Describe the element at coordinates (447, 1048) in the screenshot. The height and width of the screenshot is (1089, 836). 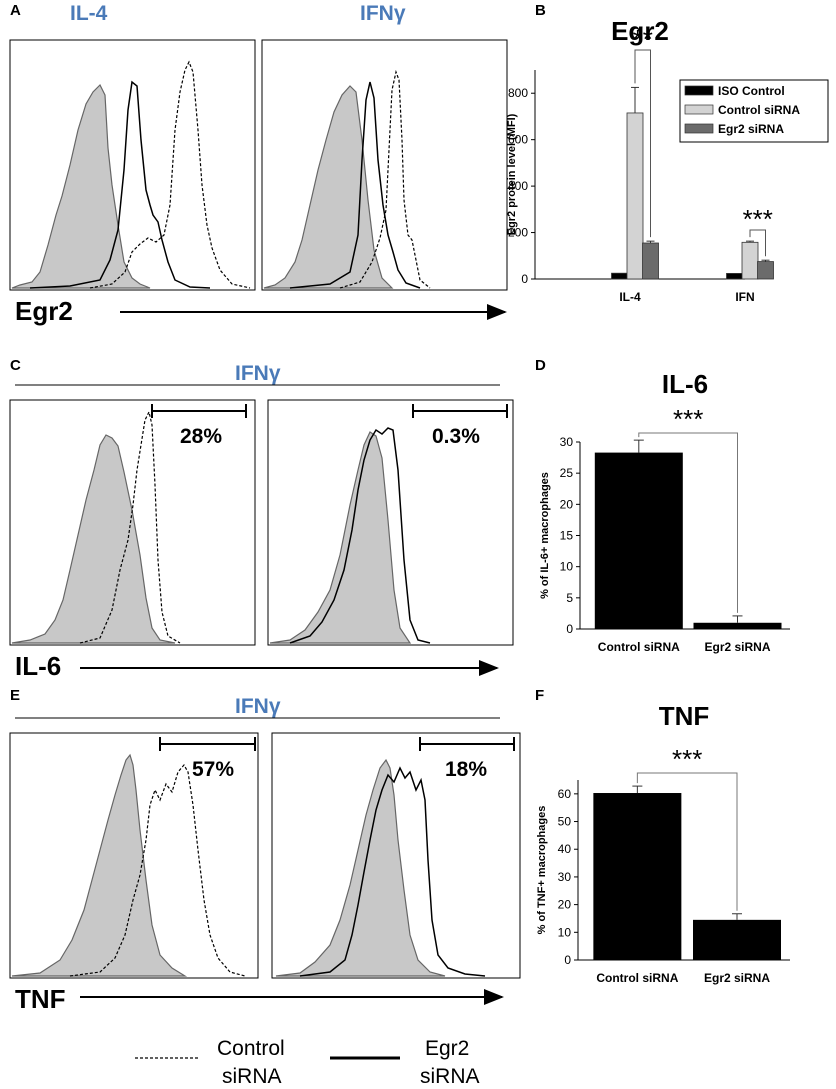
I see `legend-egr2-line1: Egr2` at that location.